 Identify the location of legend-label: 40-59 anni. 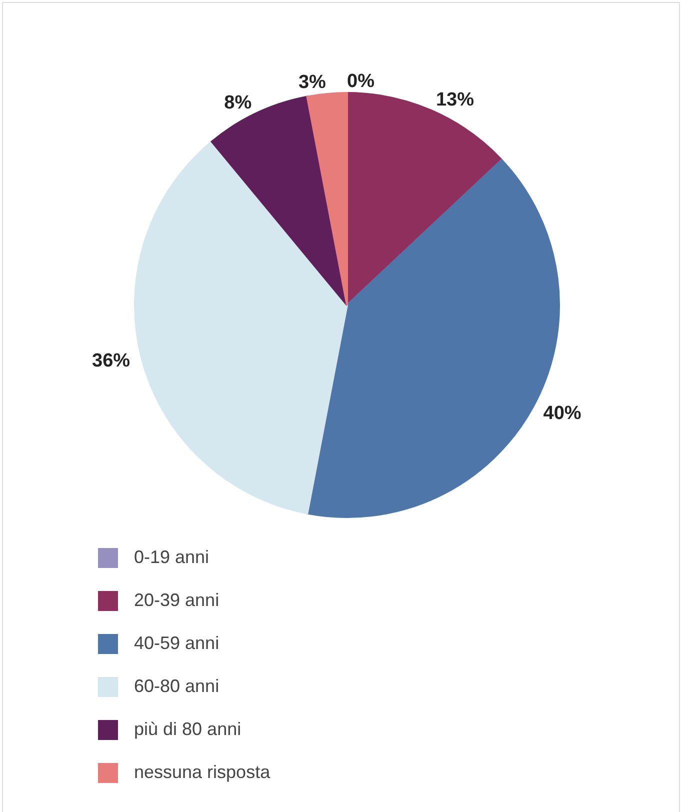
(177, 643).